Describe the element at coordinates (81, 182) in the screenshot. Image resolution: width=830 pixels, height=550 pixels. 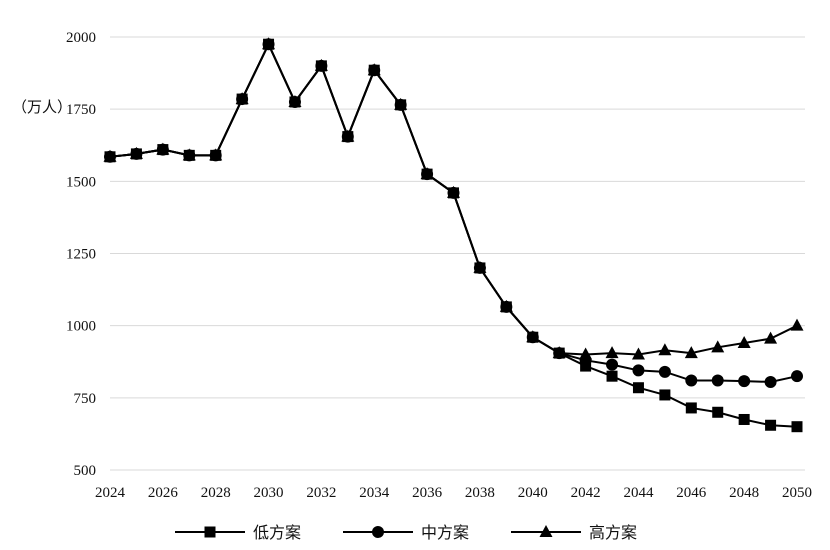
I see `y-tick-label: 1500` at that location.